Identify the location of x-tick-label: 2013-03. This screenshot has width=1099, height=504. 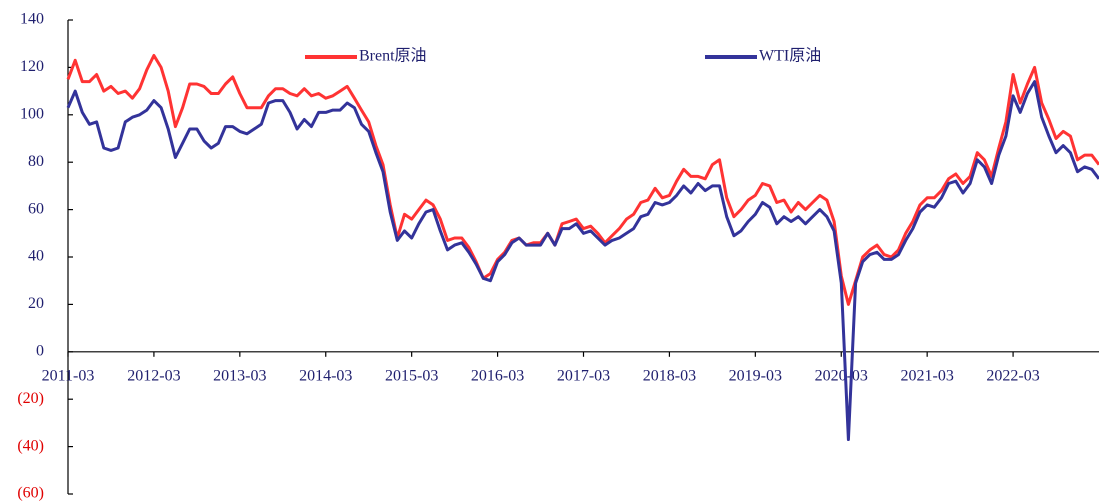
(239, 375).